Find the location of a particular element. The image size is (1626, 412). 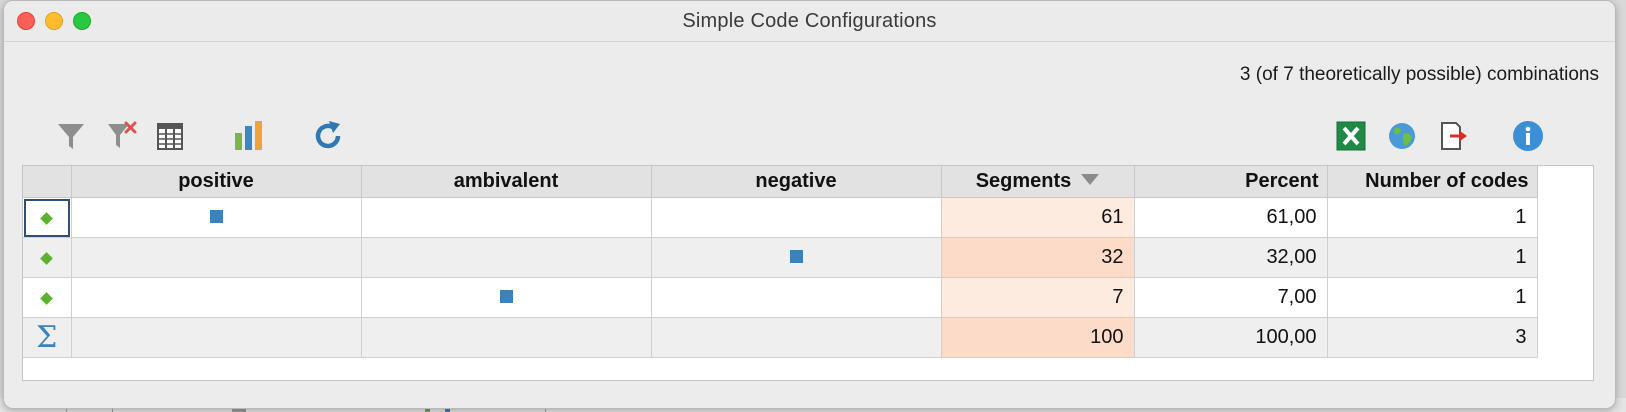

web-export-icon is located at coordinates (1402, 136).